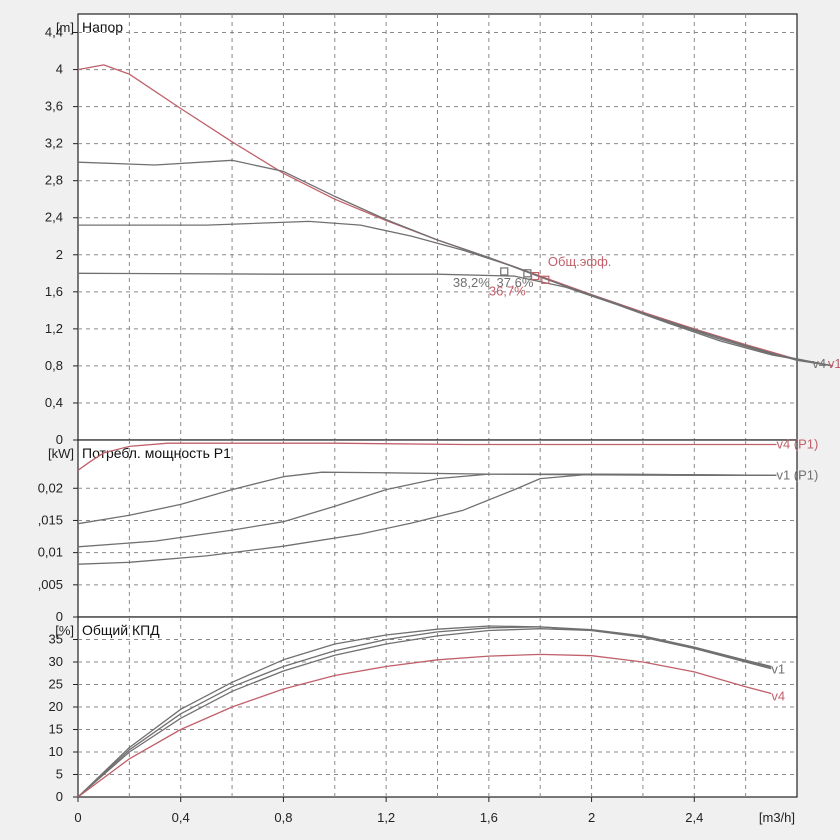 This screenshot has width=840, height=840. I want to click on x-axis-label: [m3/h], so click(777, 817).